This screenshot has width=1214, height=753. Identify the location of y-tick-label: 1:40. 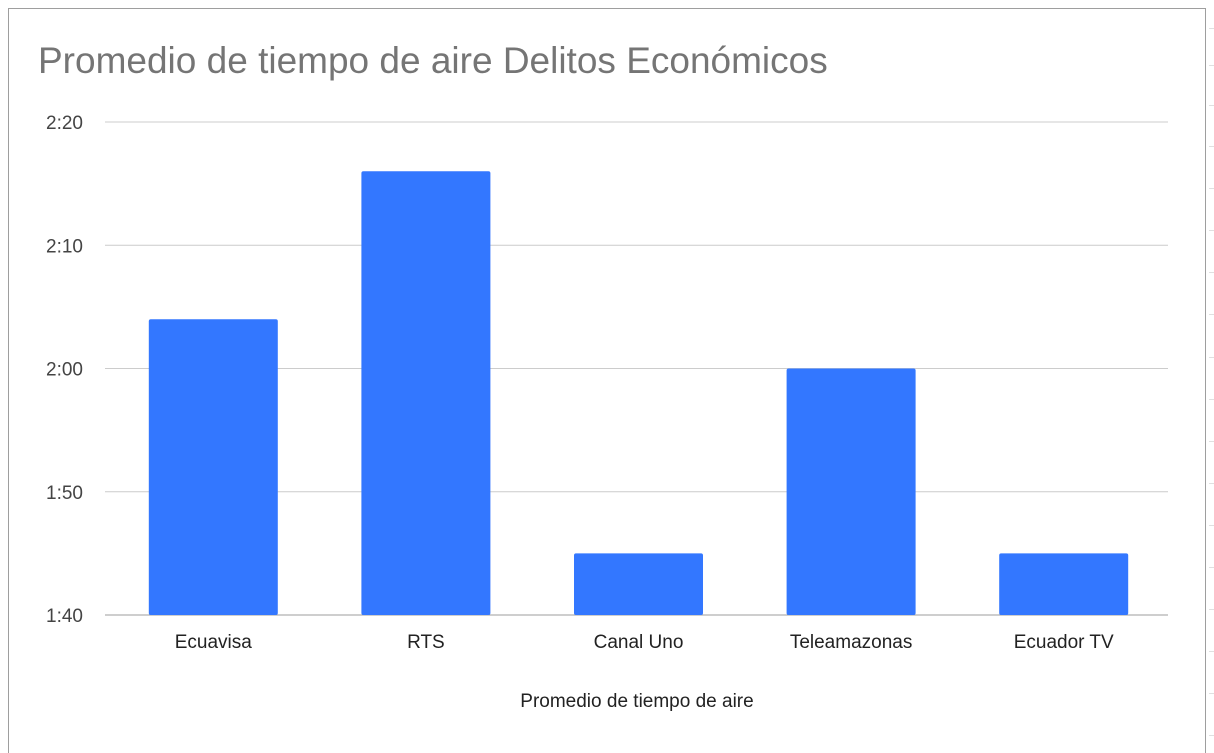
(64, 616).